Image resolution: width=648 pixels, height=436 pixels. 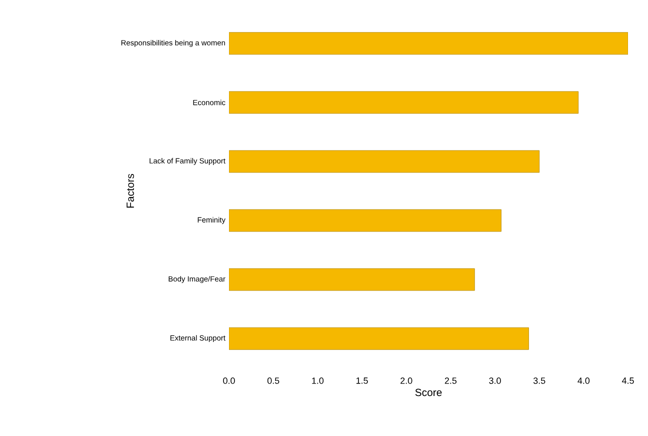 I want to click on x-tick-label: 3.0, so click(x=495, y=381).